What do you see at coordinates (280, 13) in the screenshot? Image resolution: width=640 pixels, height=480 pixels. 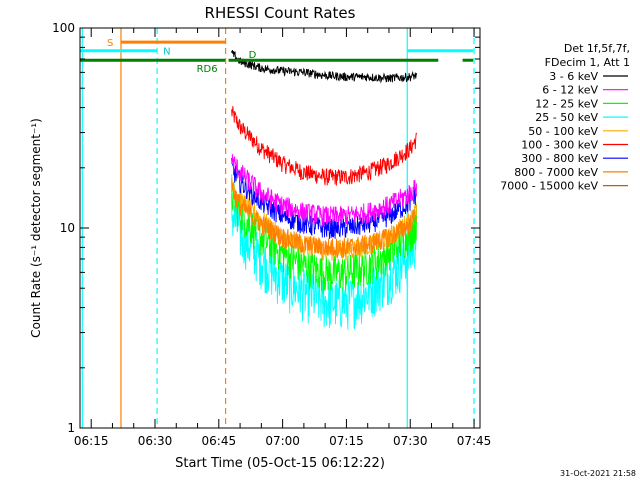 I see `chart-title: RHESSI Count Rates` at bounding box center [280, 13].